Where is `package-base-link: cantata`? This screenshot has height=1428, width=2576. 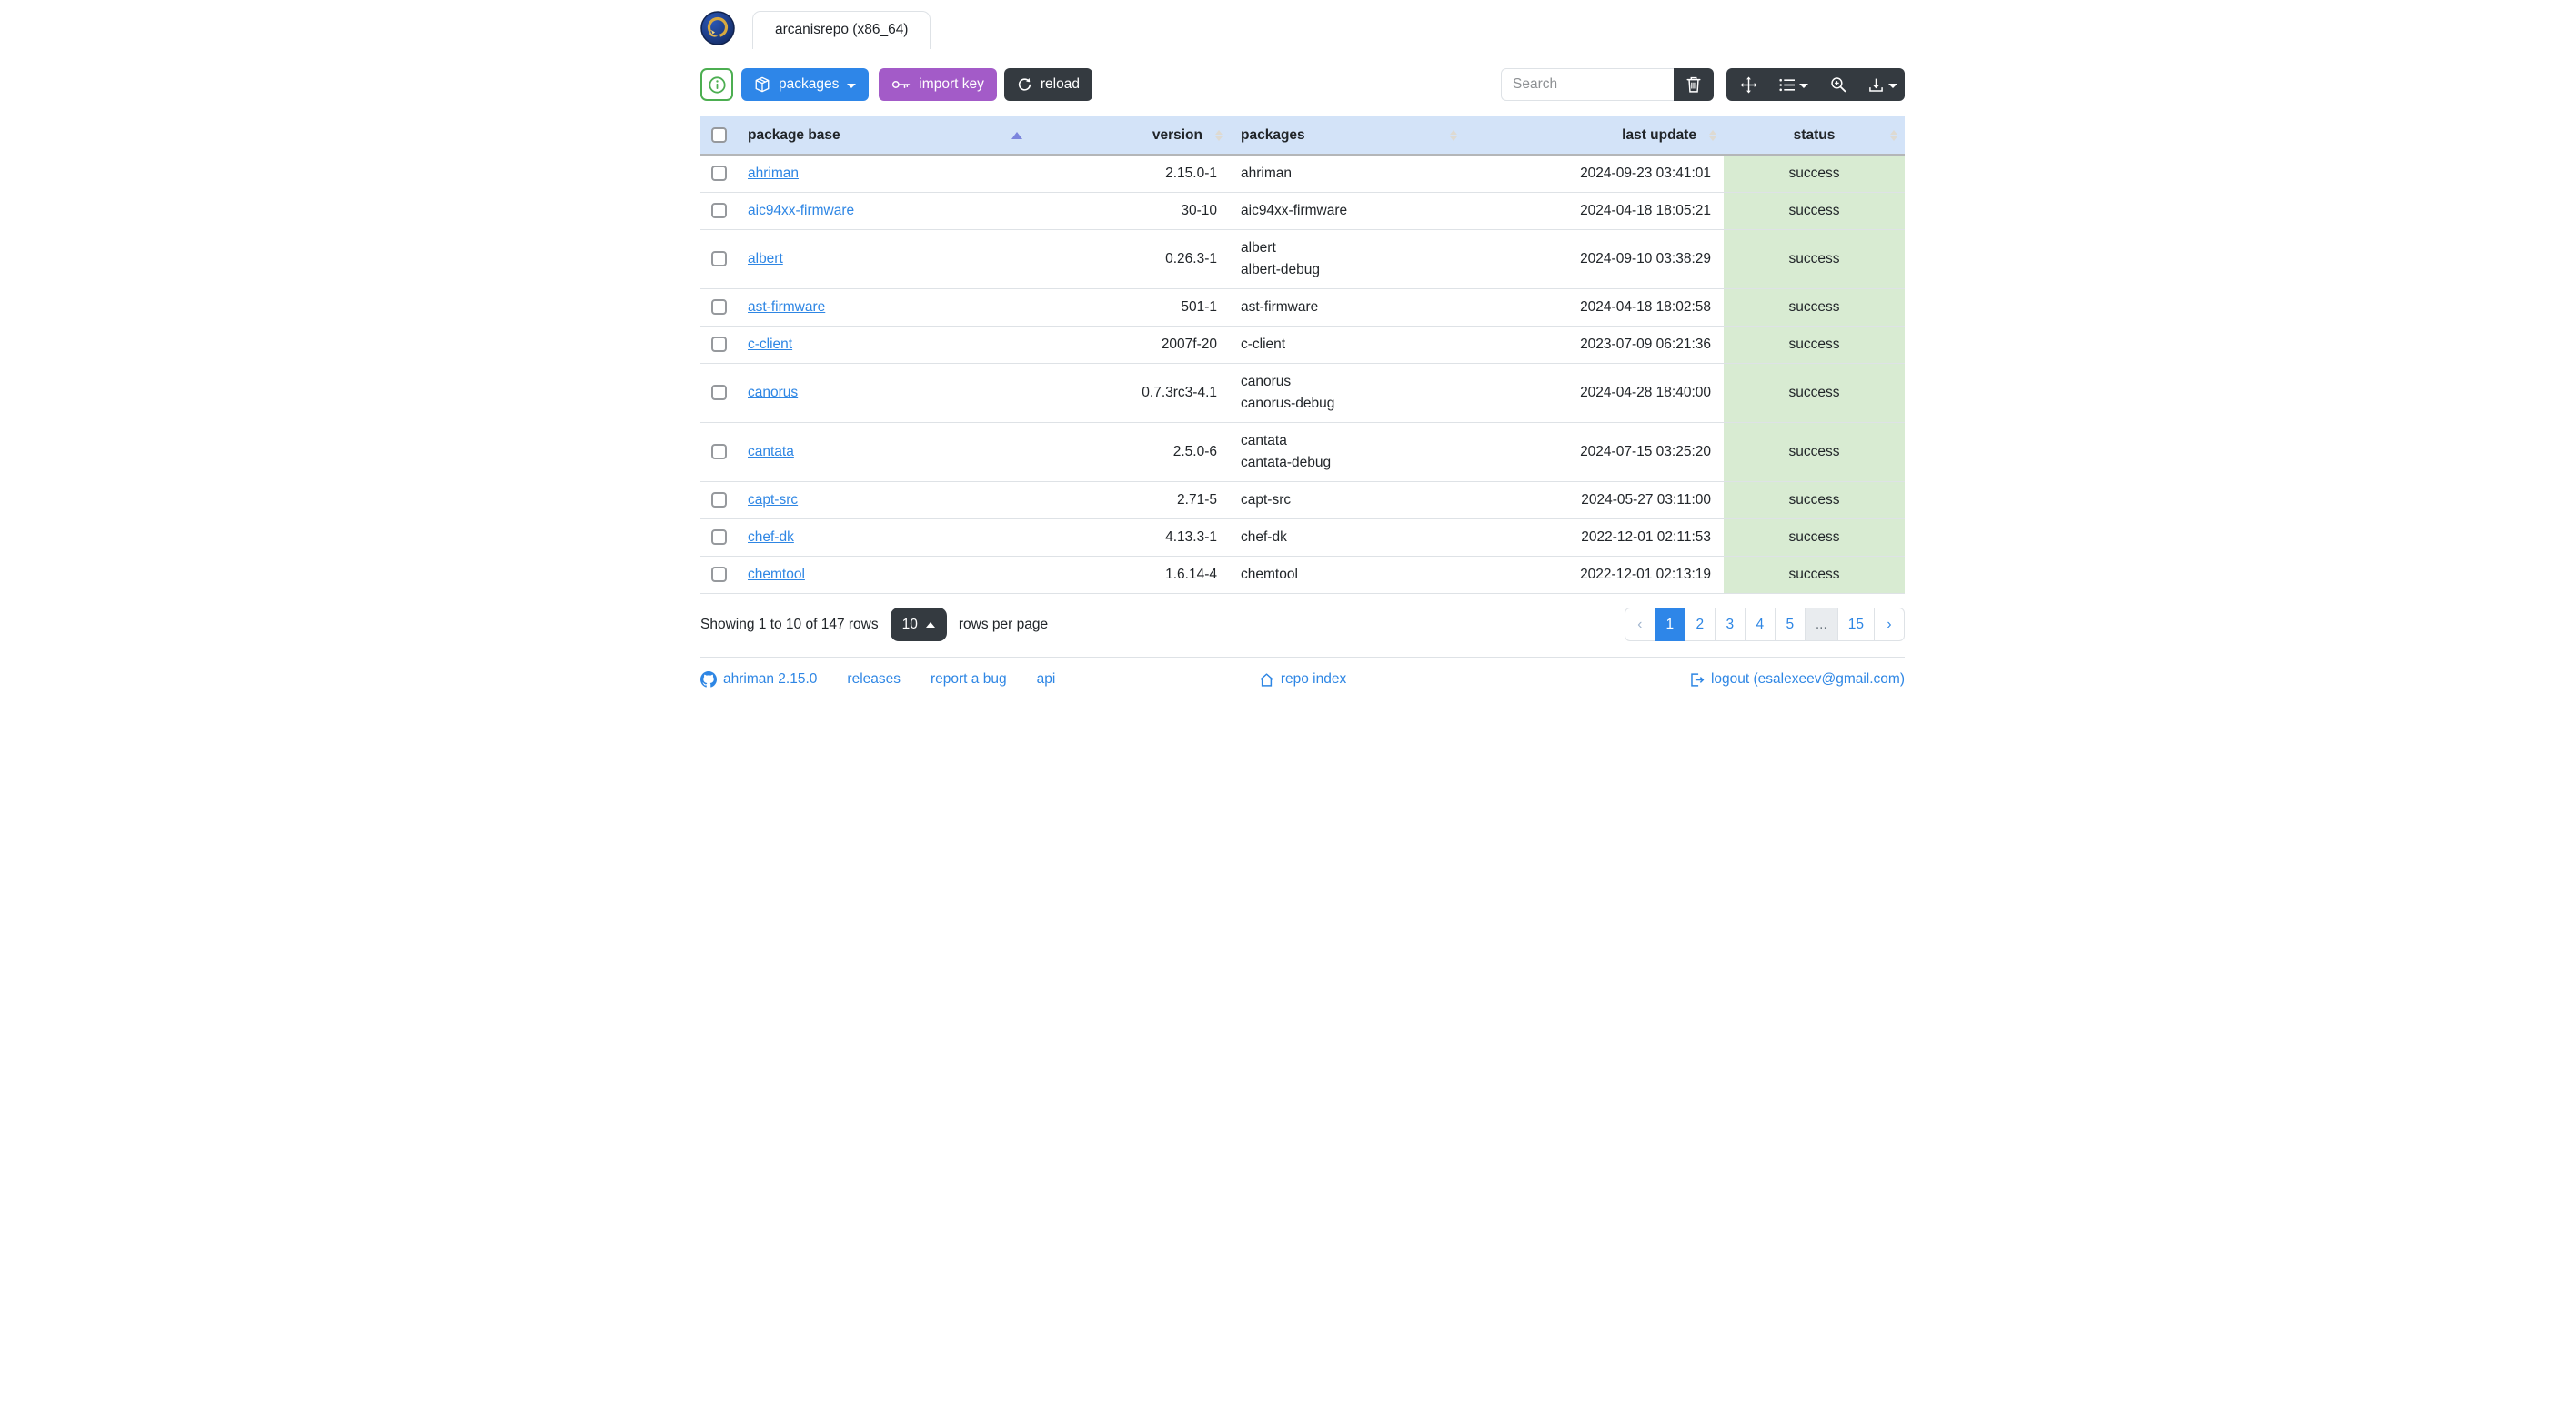 package-base-link: cantata is located at coordinates (771, 452).